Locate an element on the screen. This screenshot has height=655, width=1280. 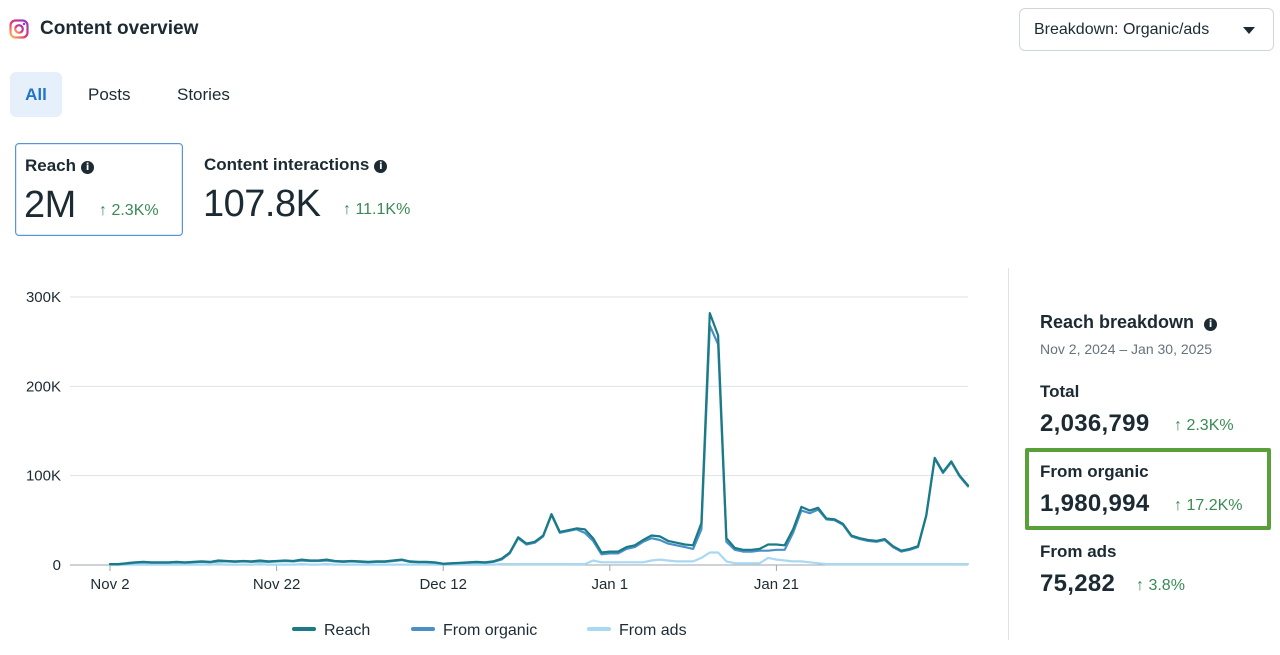
x-tick-label: Dec 12 is located at coordinates (443, 584).